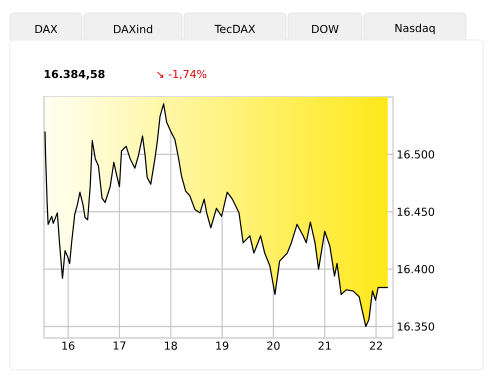 The image size is (500, 392). I want to click on x-tick-label: 20, so click(273, 346).